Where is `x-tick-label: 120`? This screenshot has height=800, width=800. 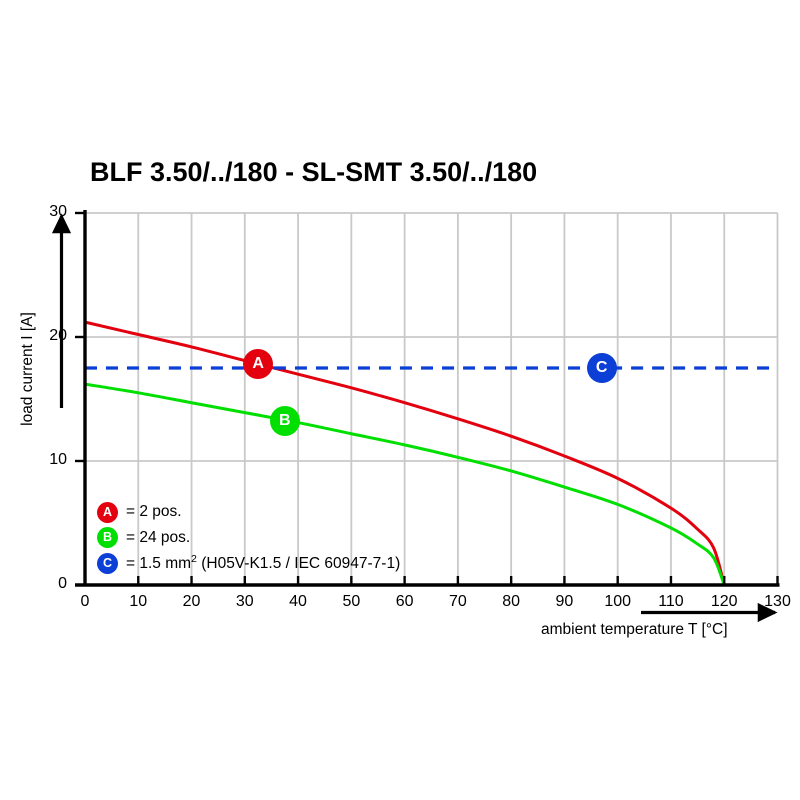
x-tick-label: 120 is located at coordinates (724, 601).